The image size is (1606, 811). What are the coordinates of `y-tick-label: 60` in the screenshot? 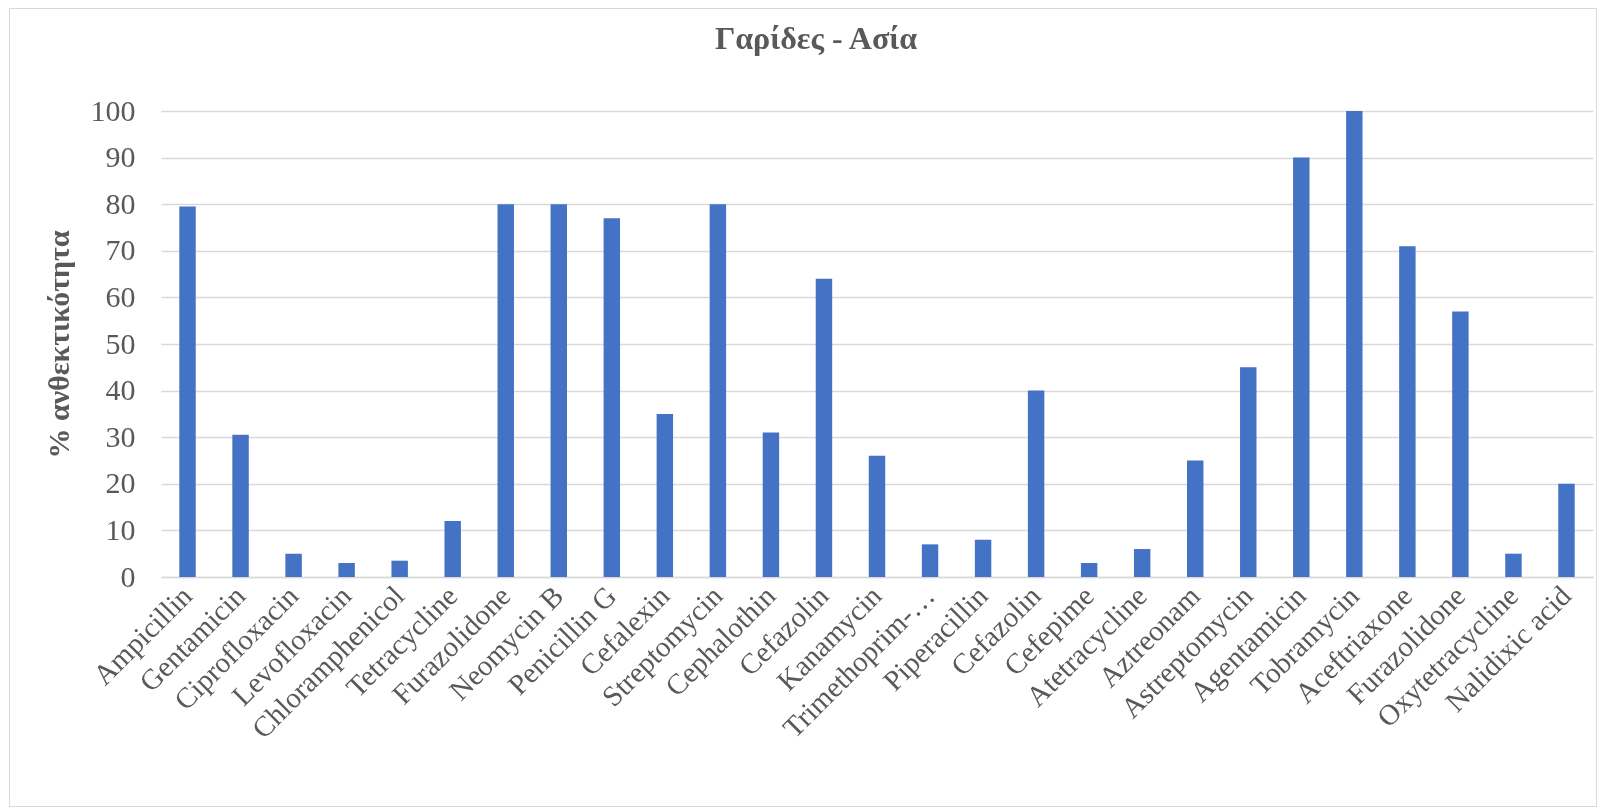 It's located at (120, 296).